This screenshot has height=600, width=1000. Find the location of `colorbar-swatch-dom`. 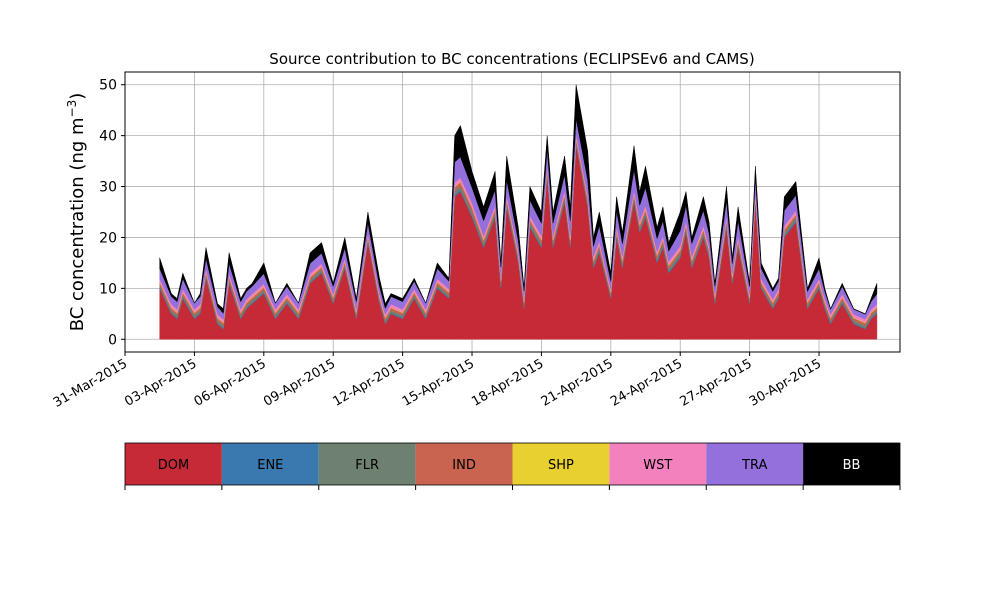

colorbar-swatch-dom is located at coordinates (173, 464).